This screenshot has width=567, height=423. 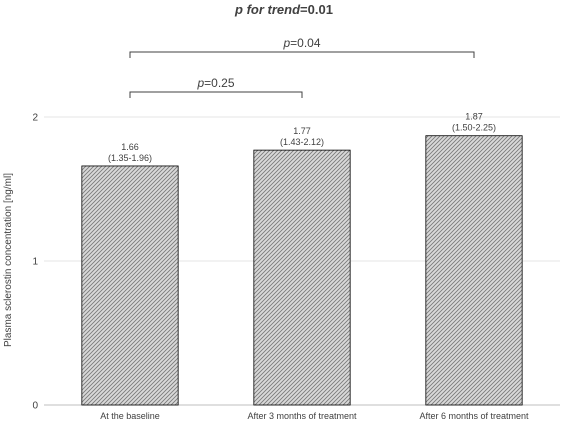 What do you see at coordinates (302, 142) in the screenshot?
I see `data-label-range: (1.43-2.12)` at bounding box center [302, 142].